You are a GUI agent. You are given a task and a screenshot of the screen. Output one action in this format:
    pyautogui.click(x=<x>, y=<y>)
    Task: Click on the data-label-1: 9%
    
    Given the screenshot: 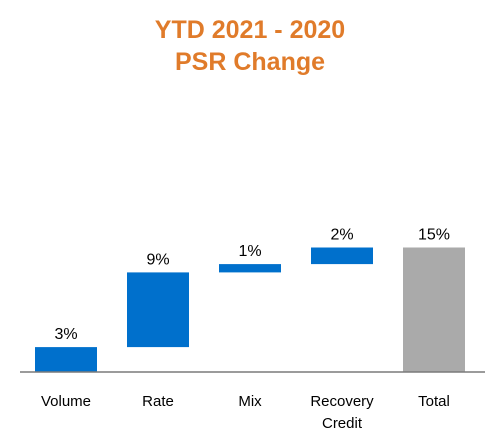 What is the action you would take?
    pyautogui.click(x=157, y=259)
    